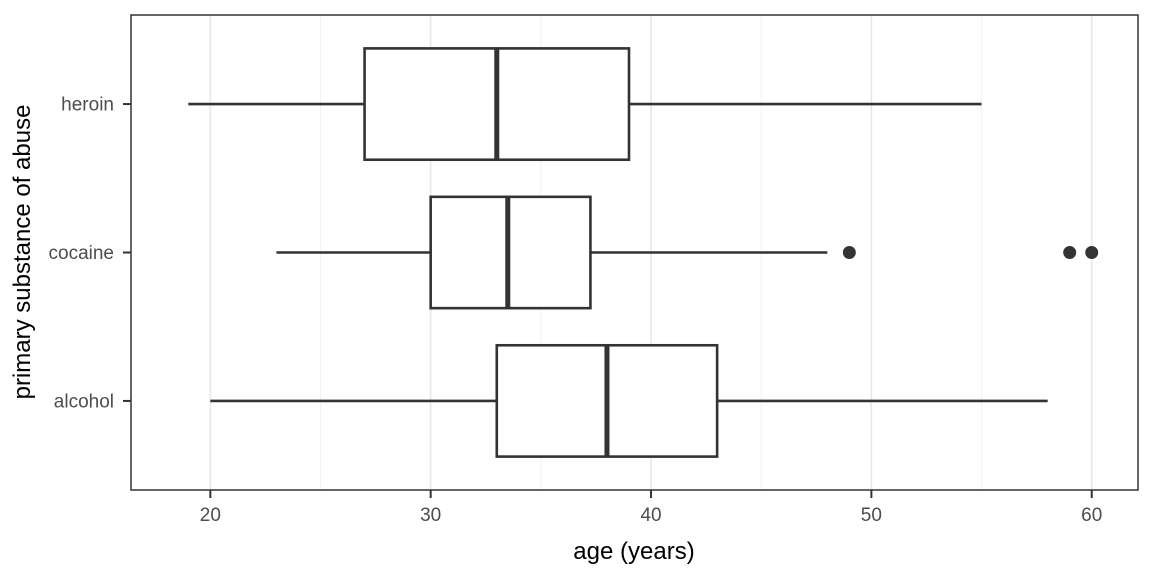 This screenshot has width=1152, height=576. I want to click on y-tick-label-heroin: heroin, so click(87, 105).